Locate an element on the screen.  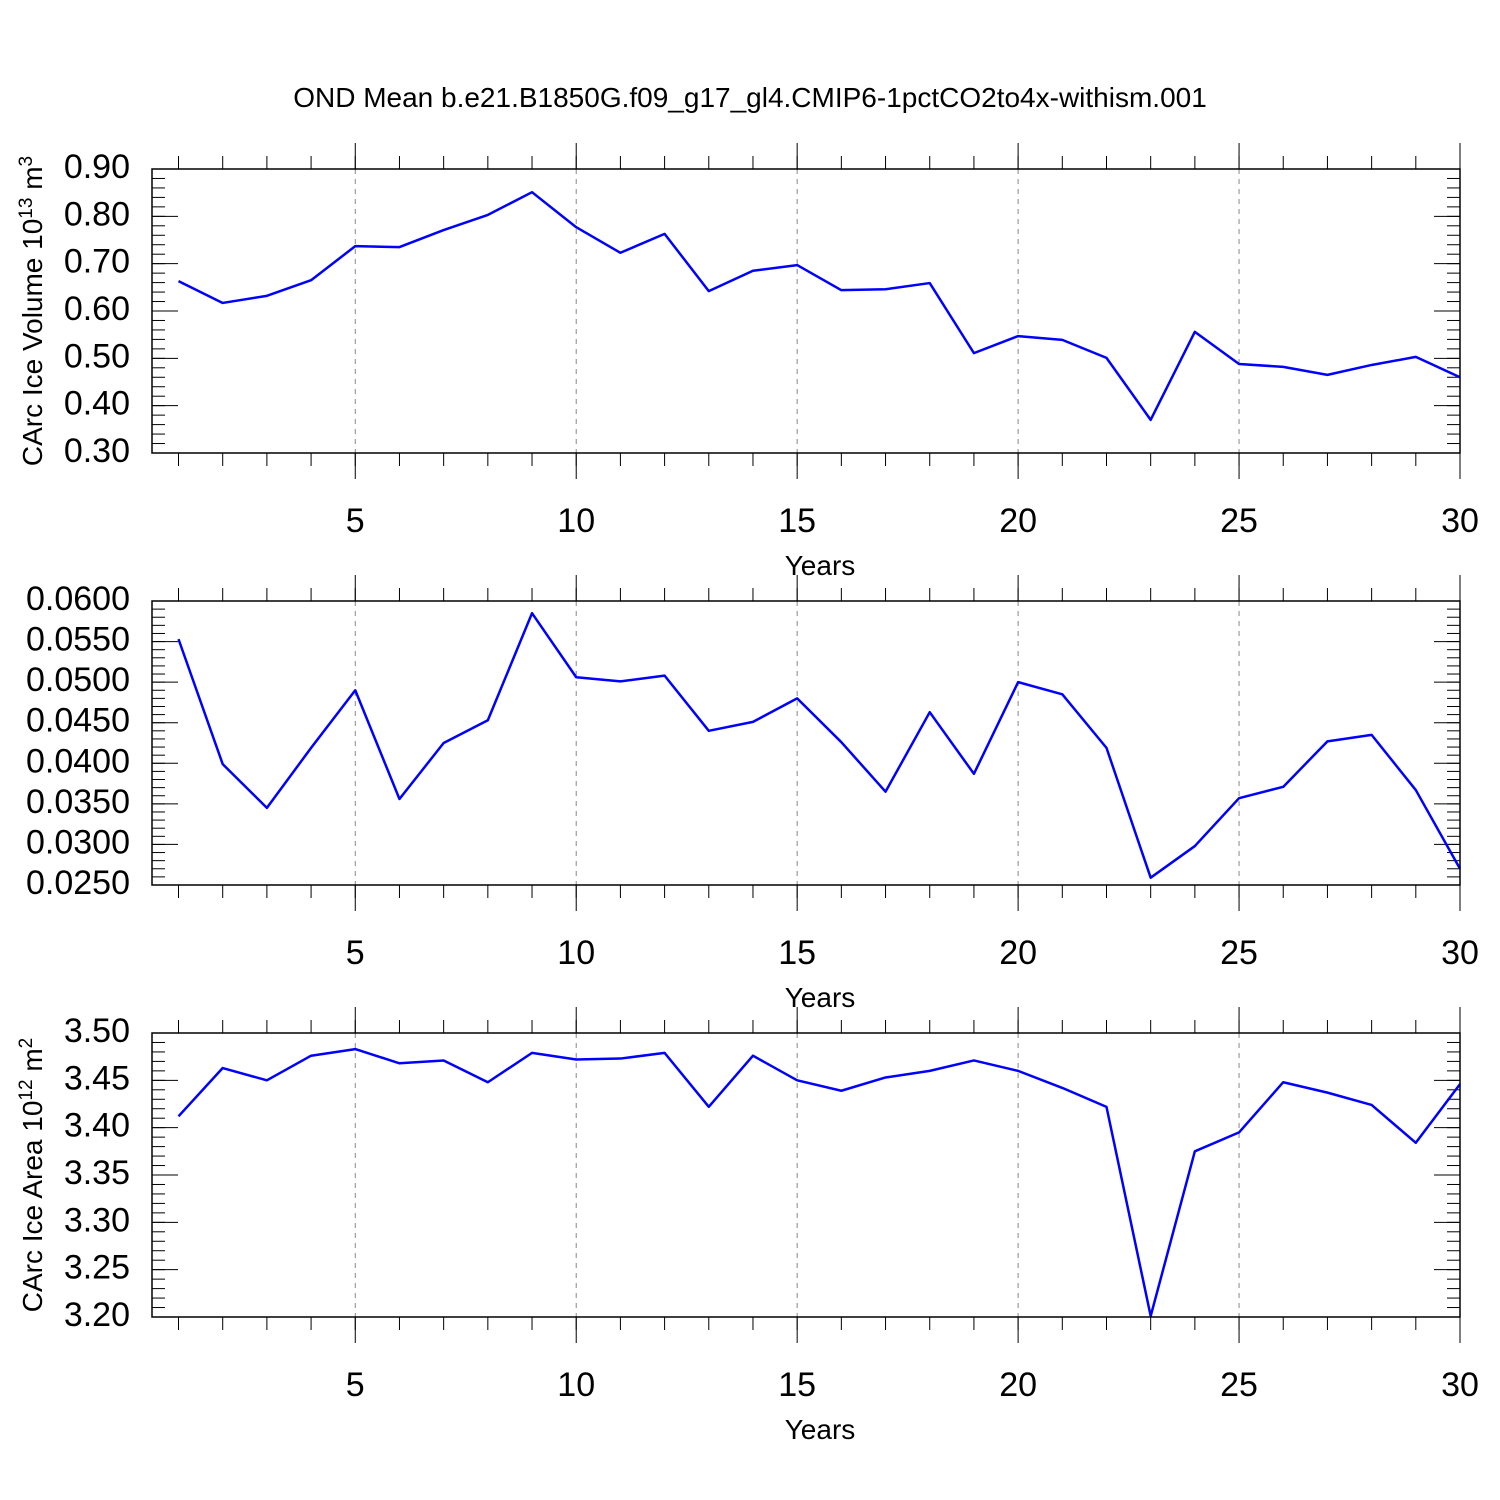
y-label-text: CArc Ice Volume 10 is located at coordinates (32, 342).